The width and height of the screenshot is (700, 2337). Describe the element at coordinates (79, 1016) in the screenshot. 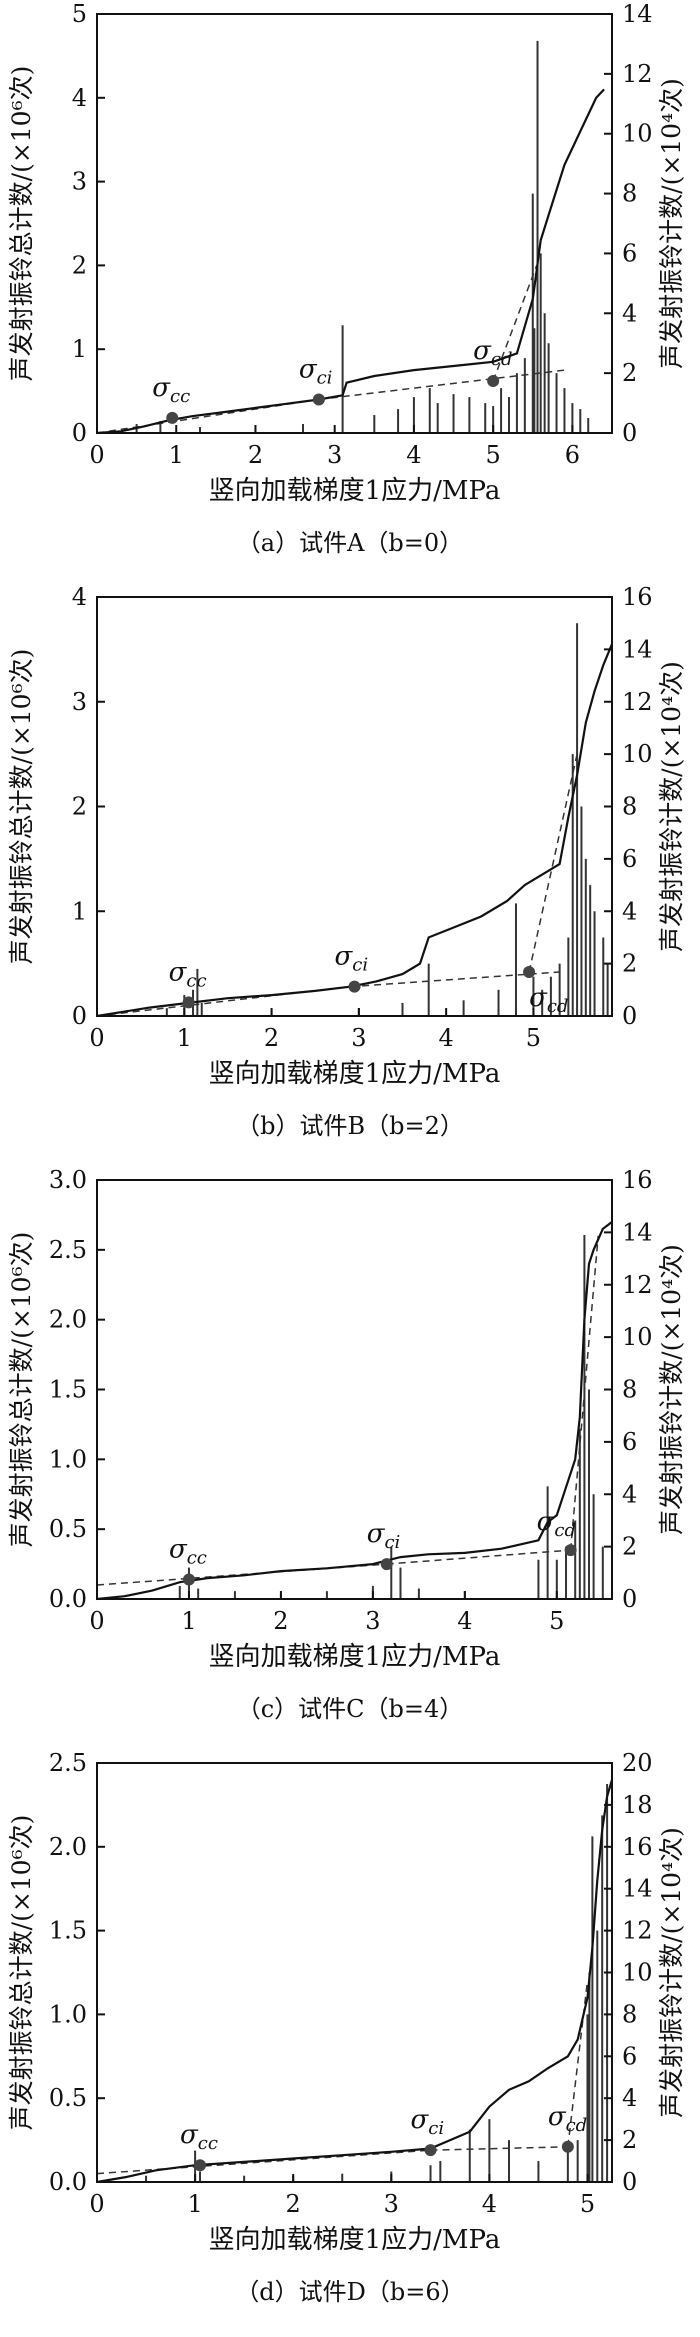

I see `y-left-tick-label: 0` at that location.